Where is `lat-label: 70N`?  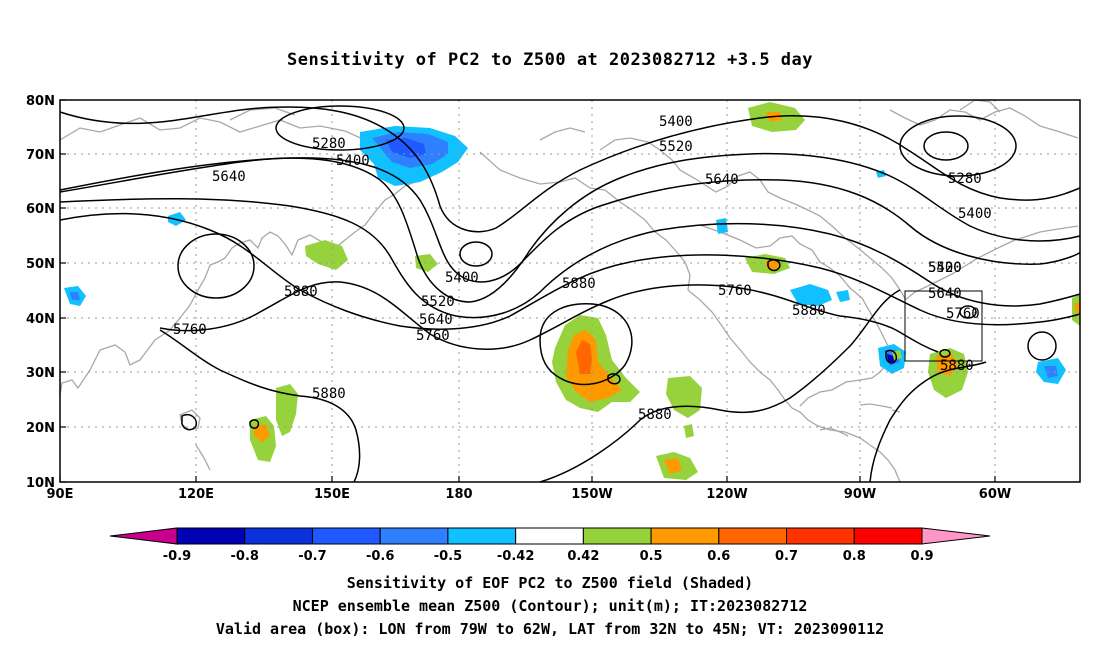 lat-label: 70N is located at coordinates (40, 155).